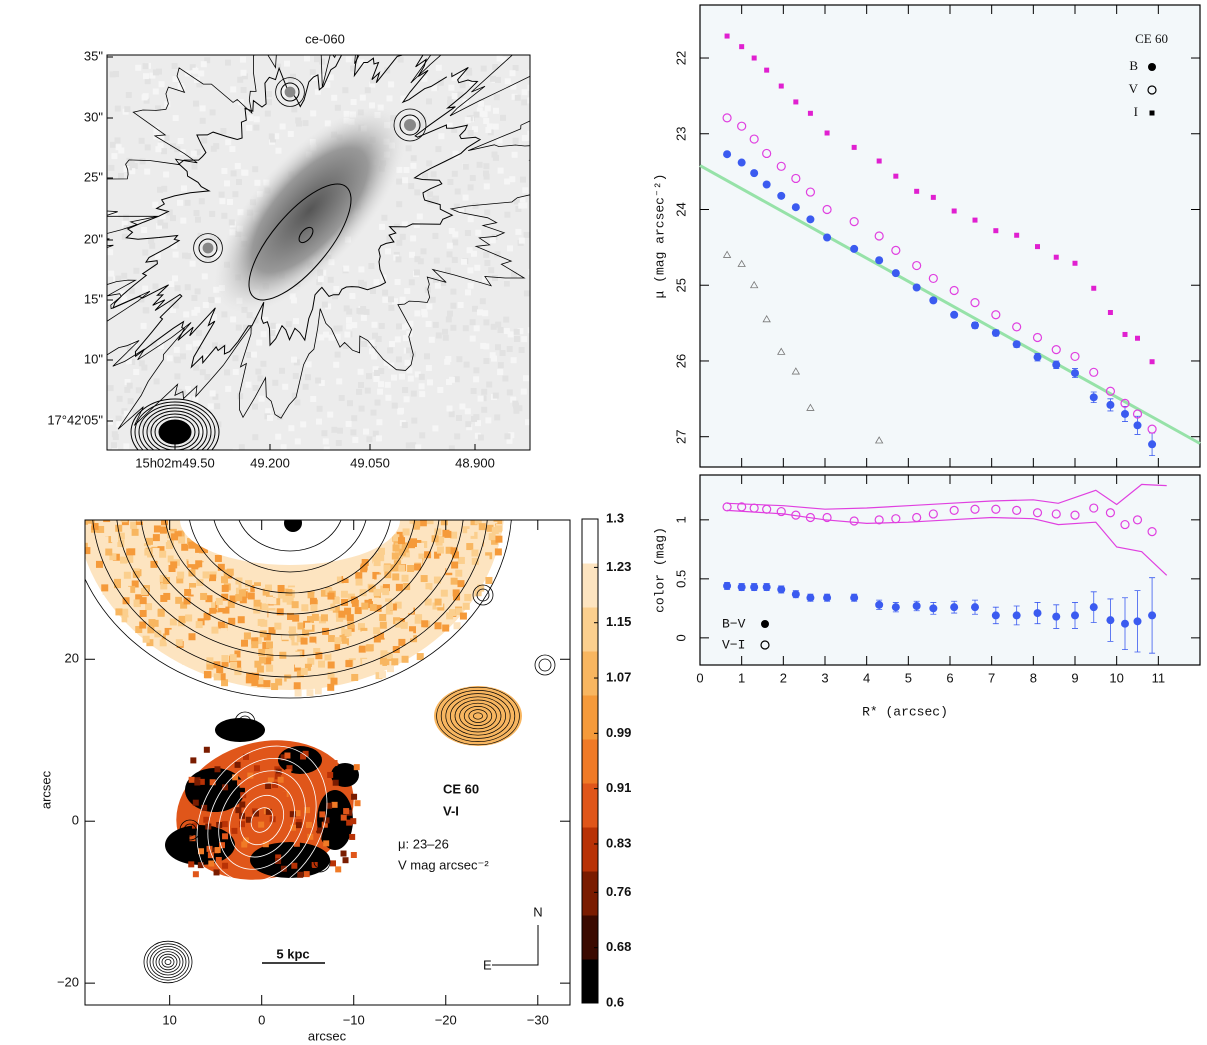 The height and width of the screenshot is (1045, 1207). Describe the element at coordinates (290, 542) in the screenshot. I see `core-white` at that location.